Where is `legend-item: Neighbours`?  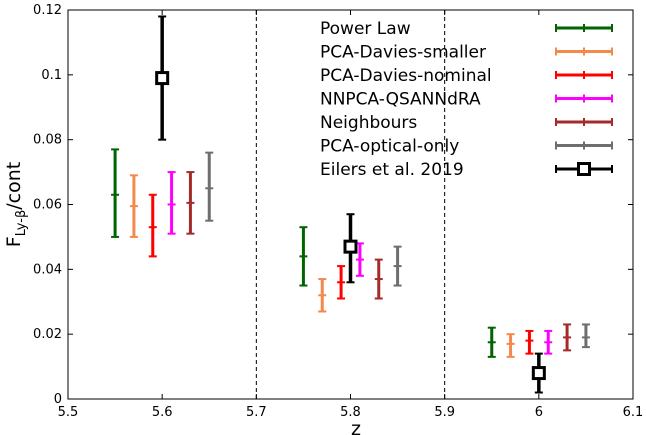
legend-item: Neighbours is located at coordinates (466, 123).